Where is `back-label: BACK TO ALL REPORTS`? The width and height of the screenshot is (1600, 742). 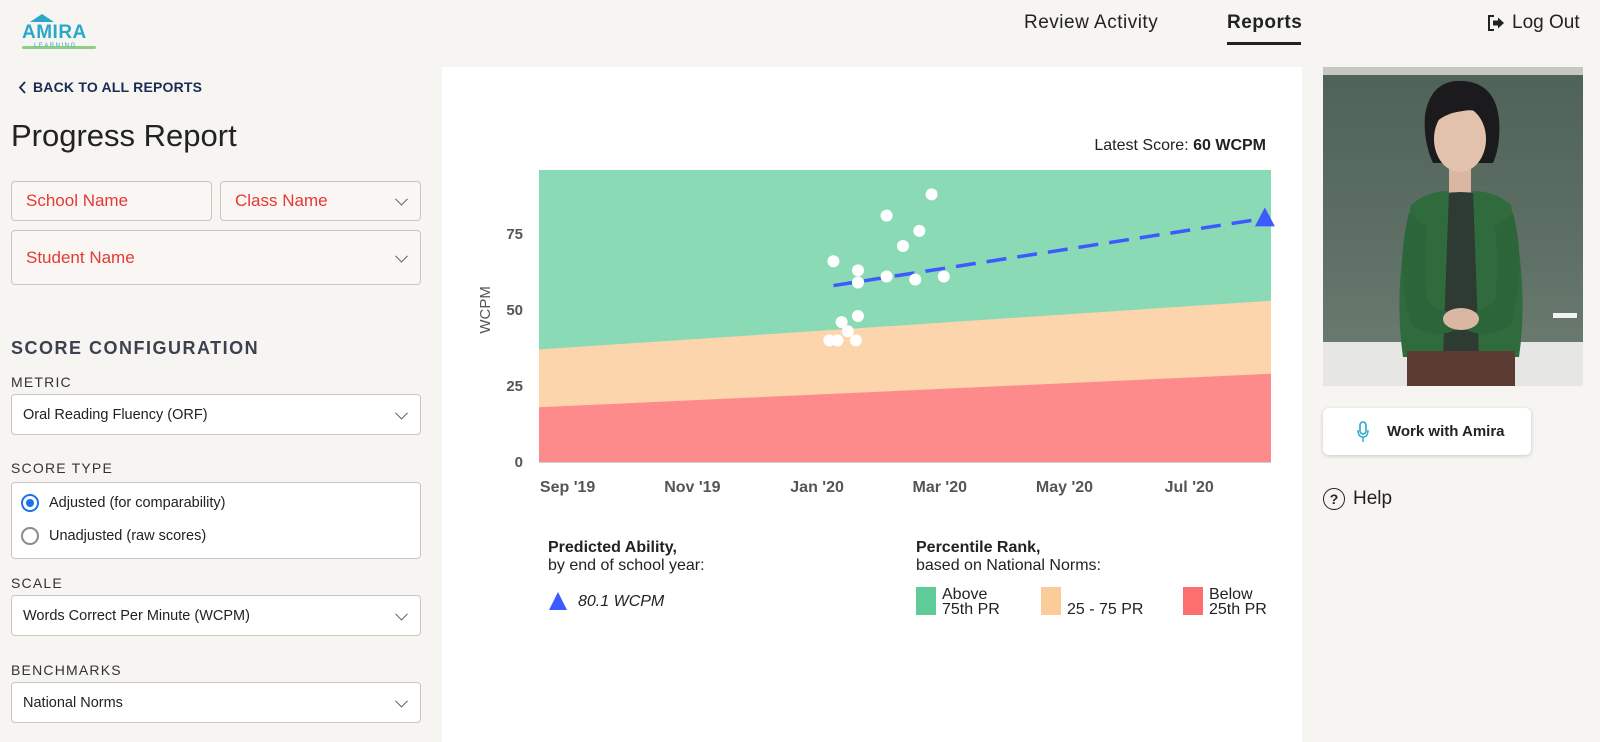 back-label: BACK TO ALL REPORTS is located at coordinates (118, 87).